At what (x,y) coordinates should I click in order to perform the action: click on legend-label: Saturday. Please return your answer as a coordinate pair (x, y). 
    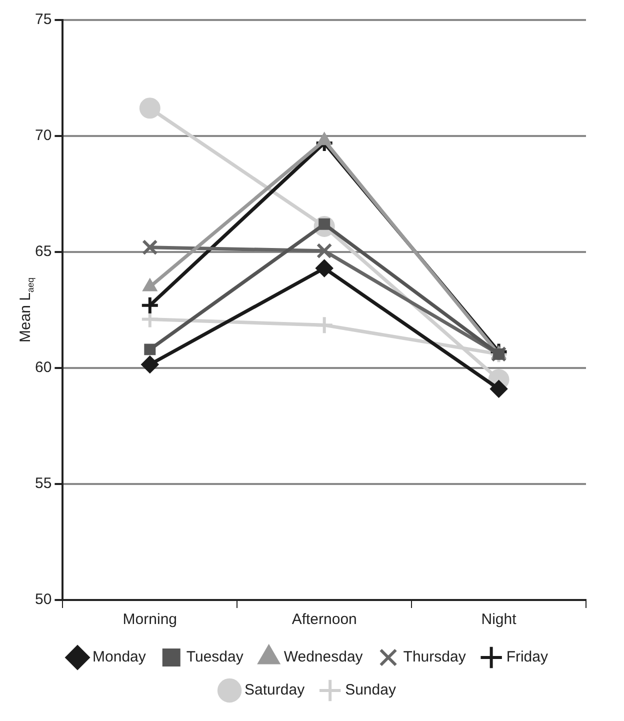
    Looking at the image, I should click on (275, 690).